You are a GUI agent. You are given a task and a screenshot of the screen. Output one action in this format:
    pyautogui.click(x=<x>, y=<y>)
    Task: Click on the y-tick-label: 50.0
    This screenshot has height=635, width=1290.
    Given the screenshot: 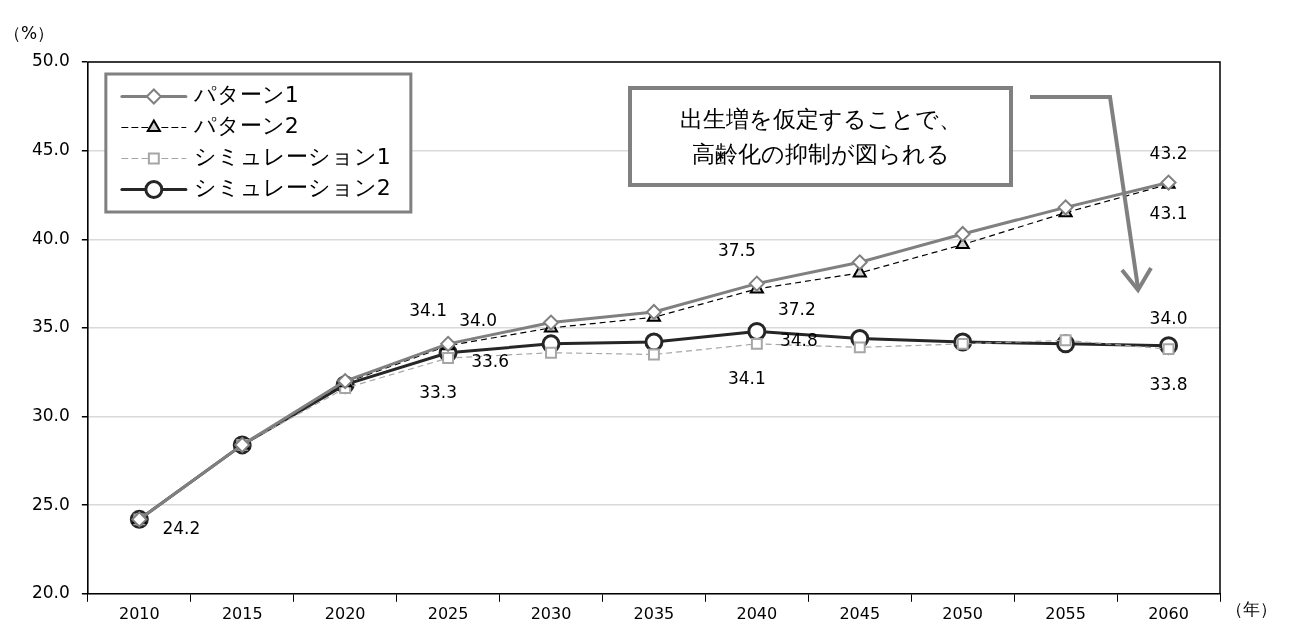 What is the action you would take?
    pyautogui.click(x=50, y=60)
    